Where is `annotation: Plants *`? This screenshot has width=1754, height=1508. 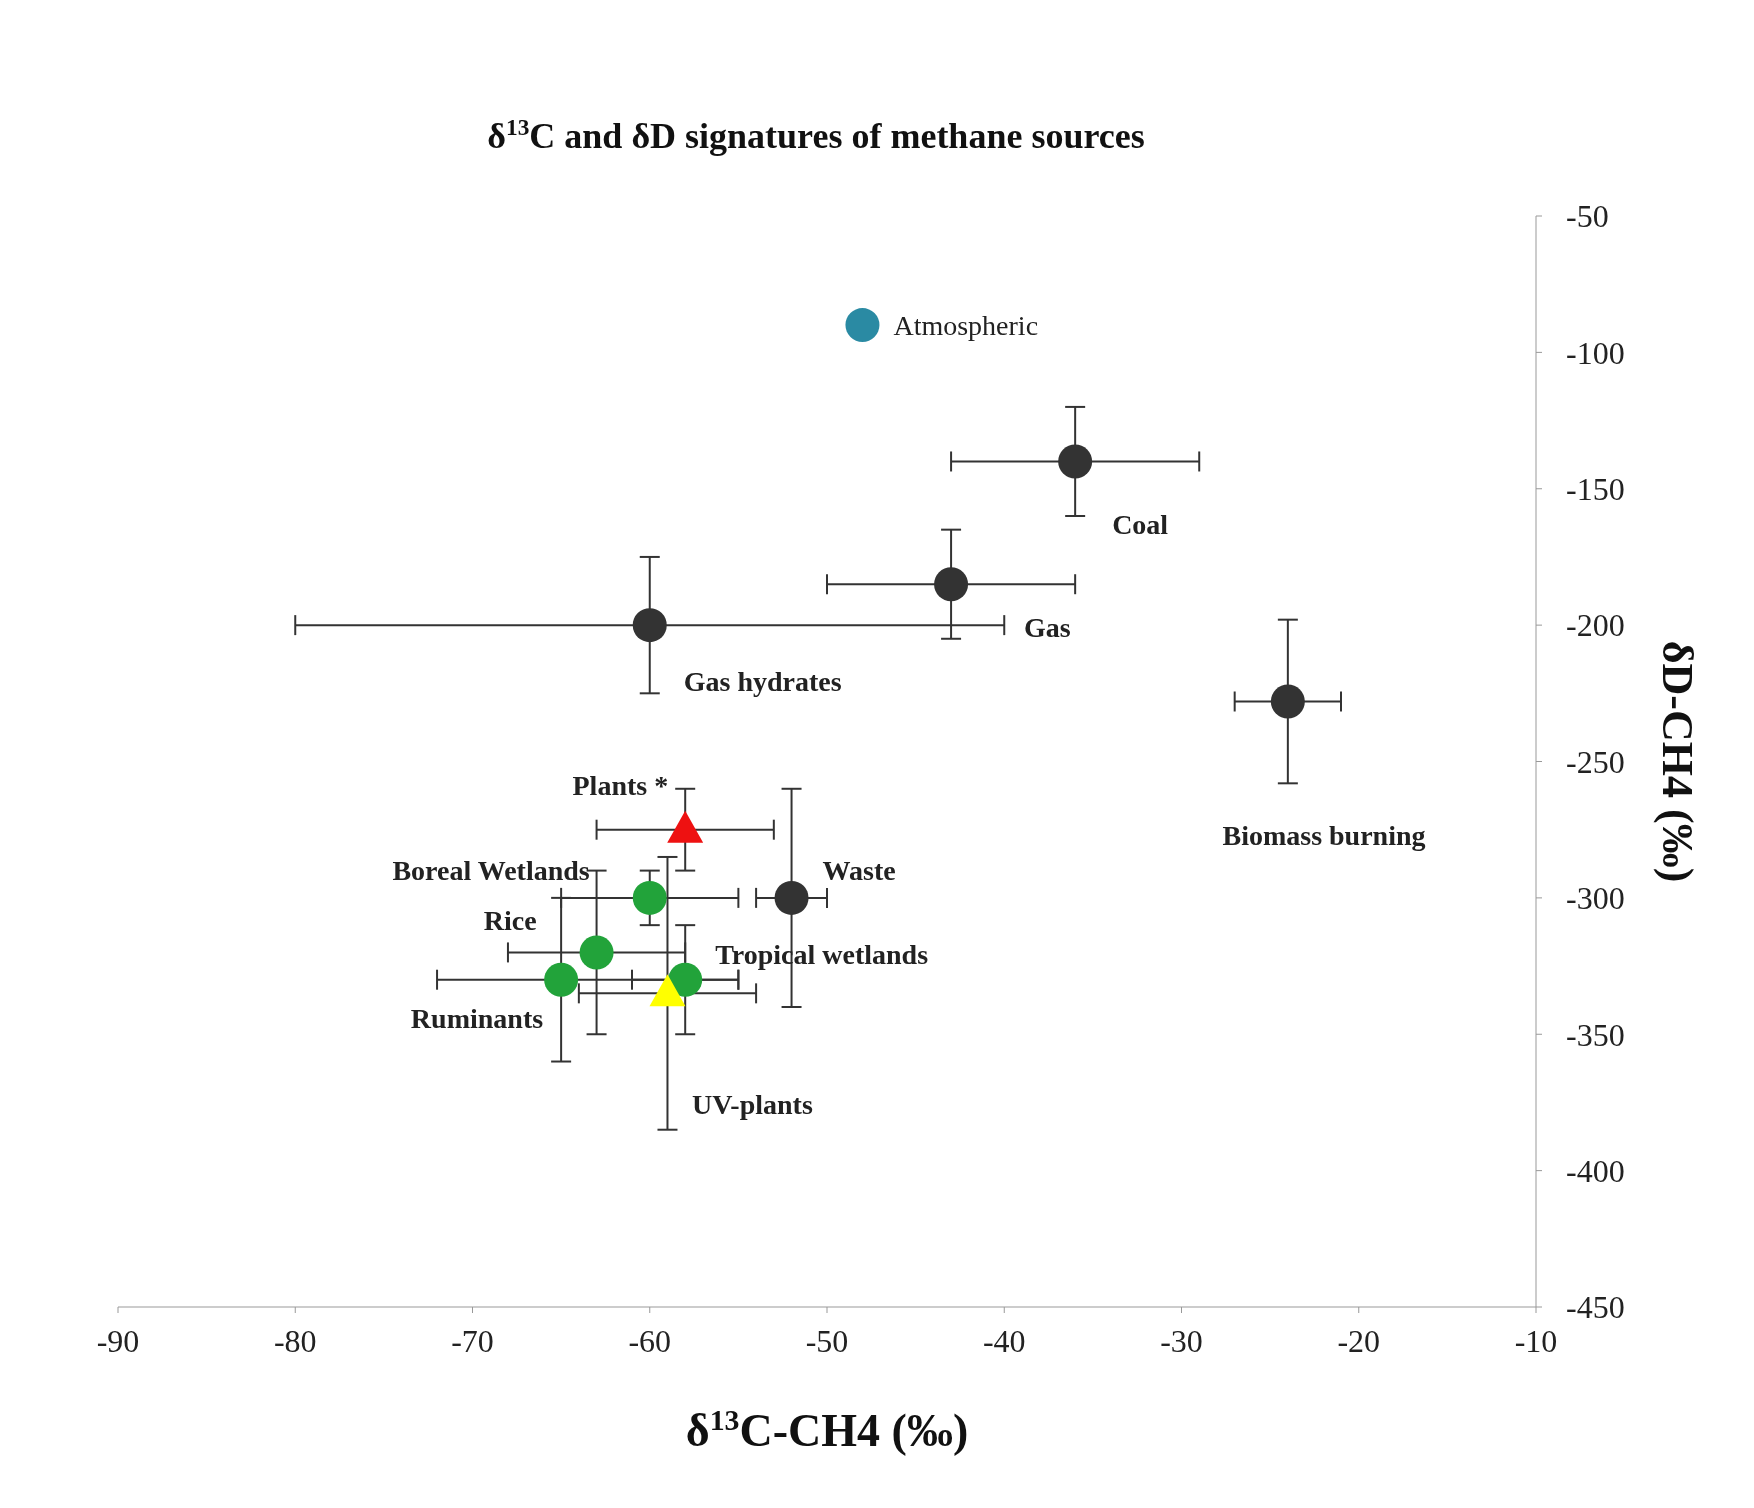
annotation: Plants * is located at coordinates (620, 785).